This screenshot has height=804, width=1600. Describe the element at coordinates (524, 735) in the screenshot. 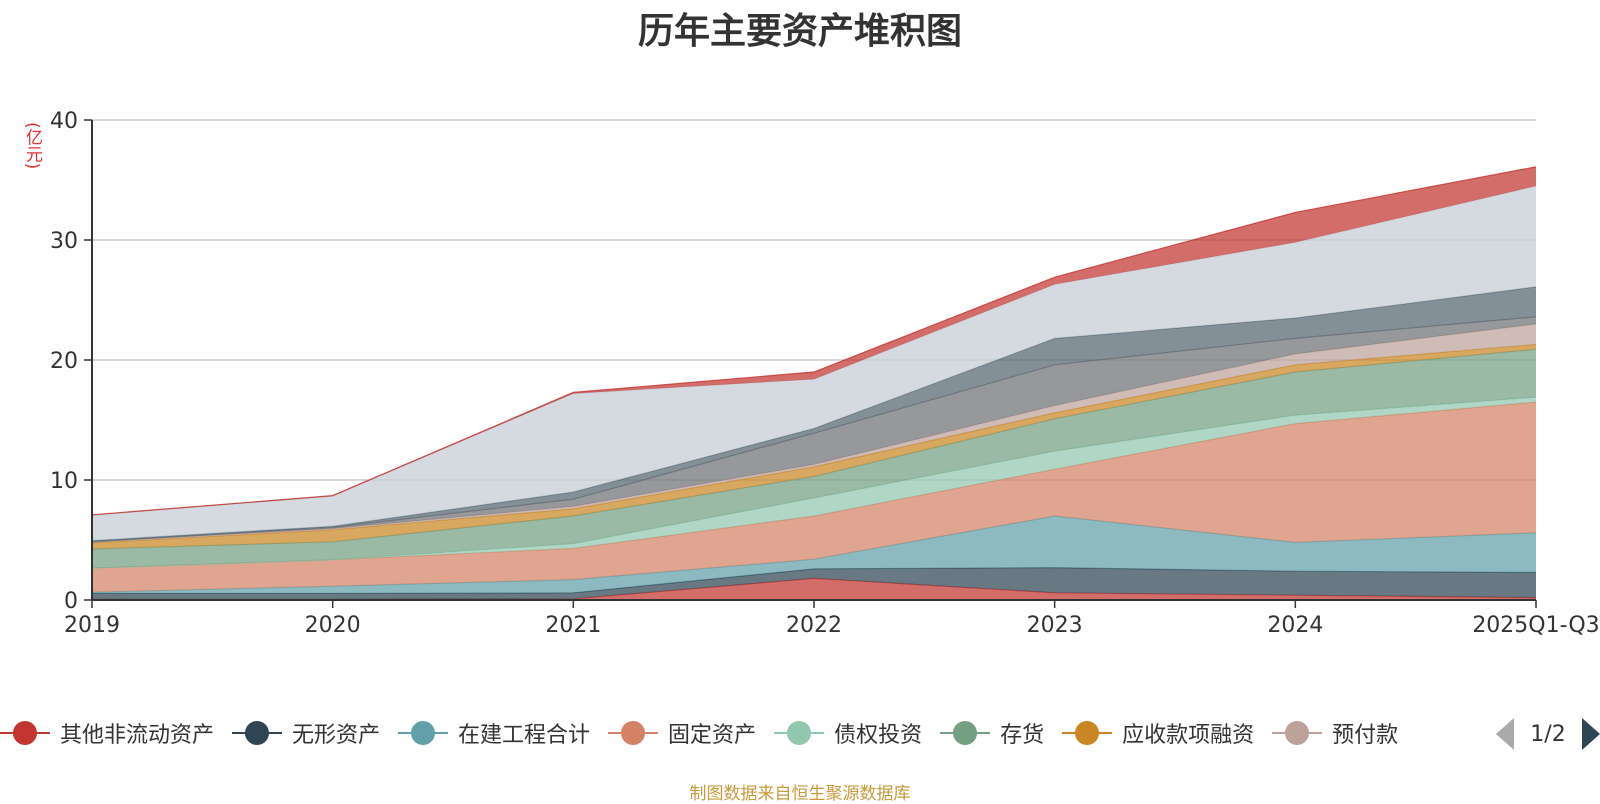

I see `legend-label: 在建工程合计` at that location.